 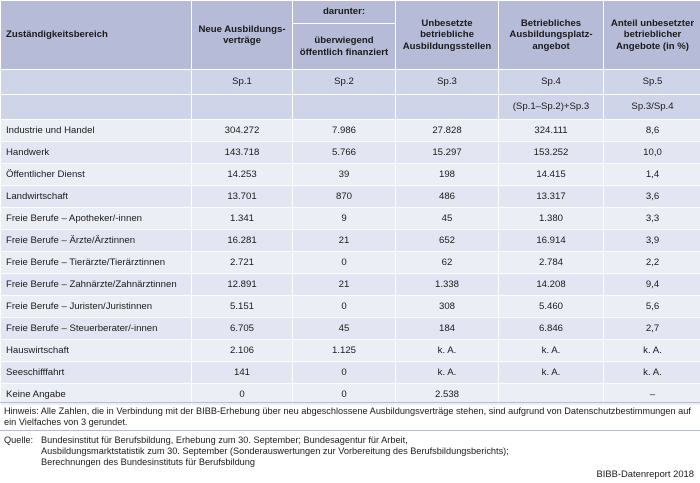 I want to click on table-row: Handwerk 143.718 5.766 15.297 153.252 10,0, so click(x=350, y=152).